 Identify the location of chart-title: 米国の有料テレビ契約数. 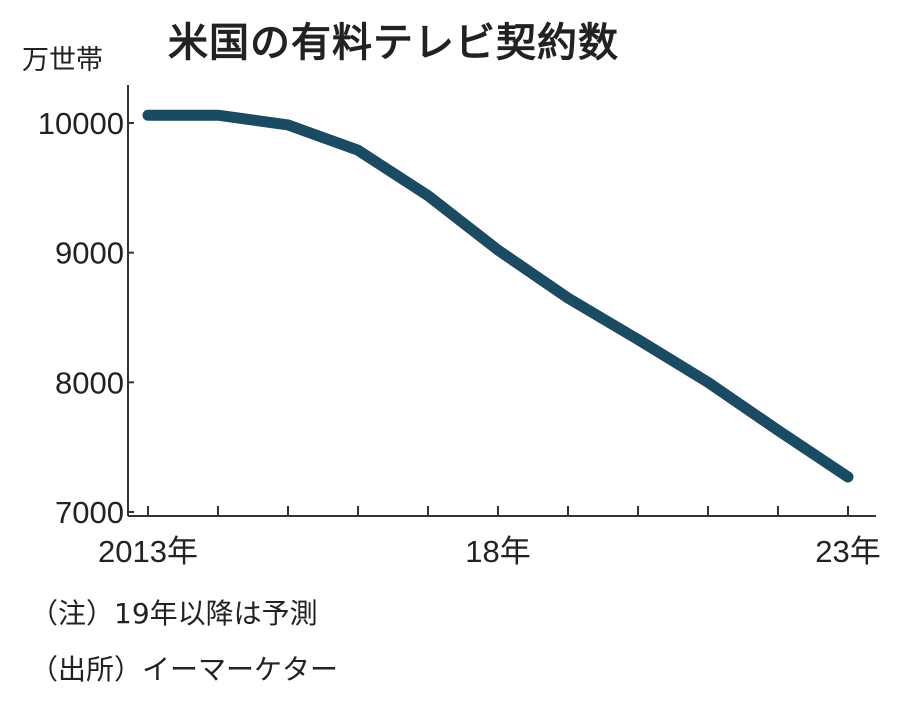
(393, 43).